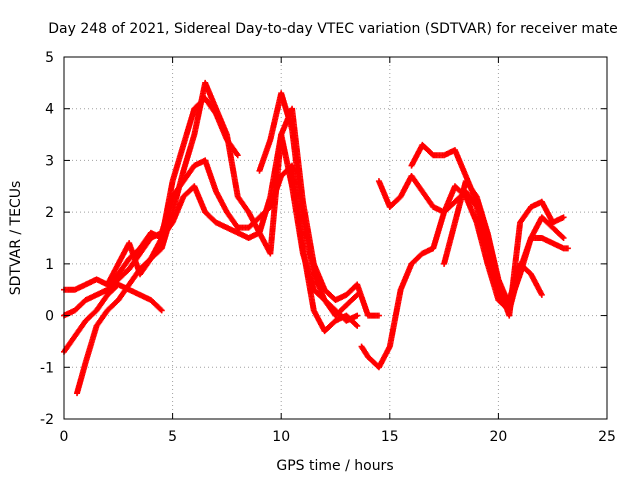 The height and width of the screenshot is (480, 640). What do you see at coordinates (49, 58) in the screenshot?
I see `y-tick-label: 5` at bounding box center [49, 58].